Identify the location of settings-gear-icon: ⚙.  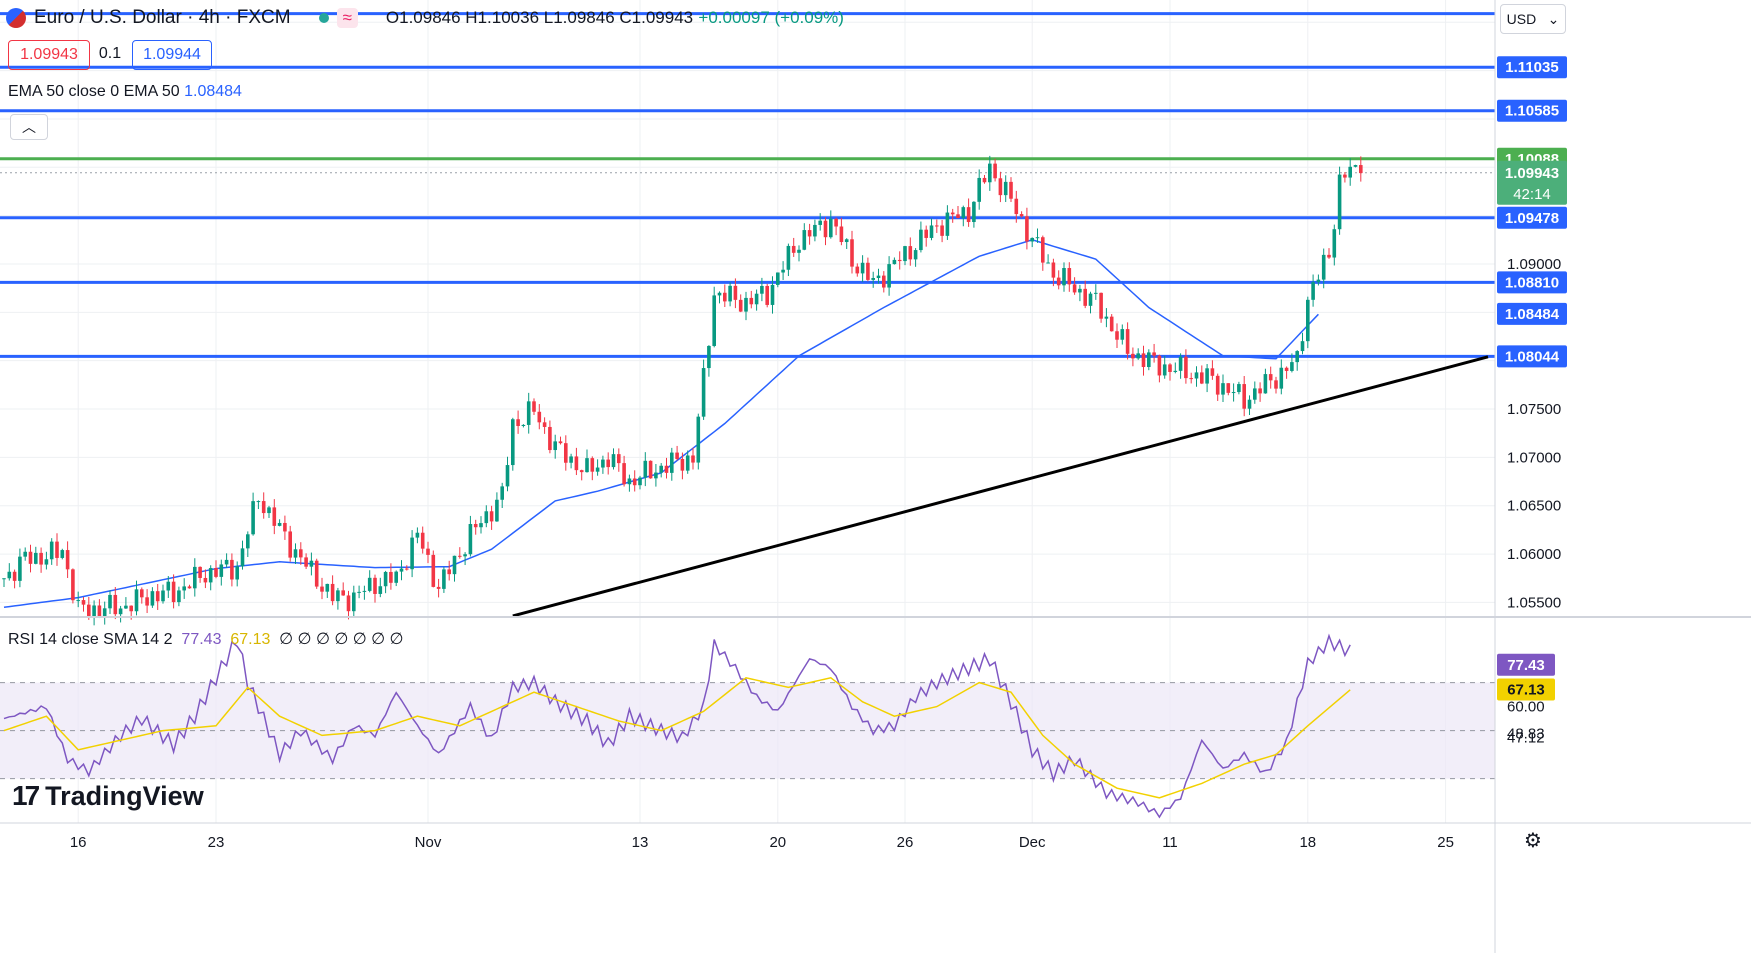
(1533, 841).